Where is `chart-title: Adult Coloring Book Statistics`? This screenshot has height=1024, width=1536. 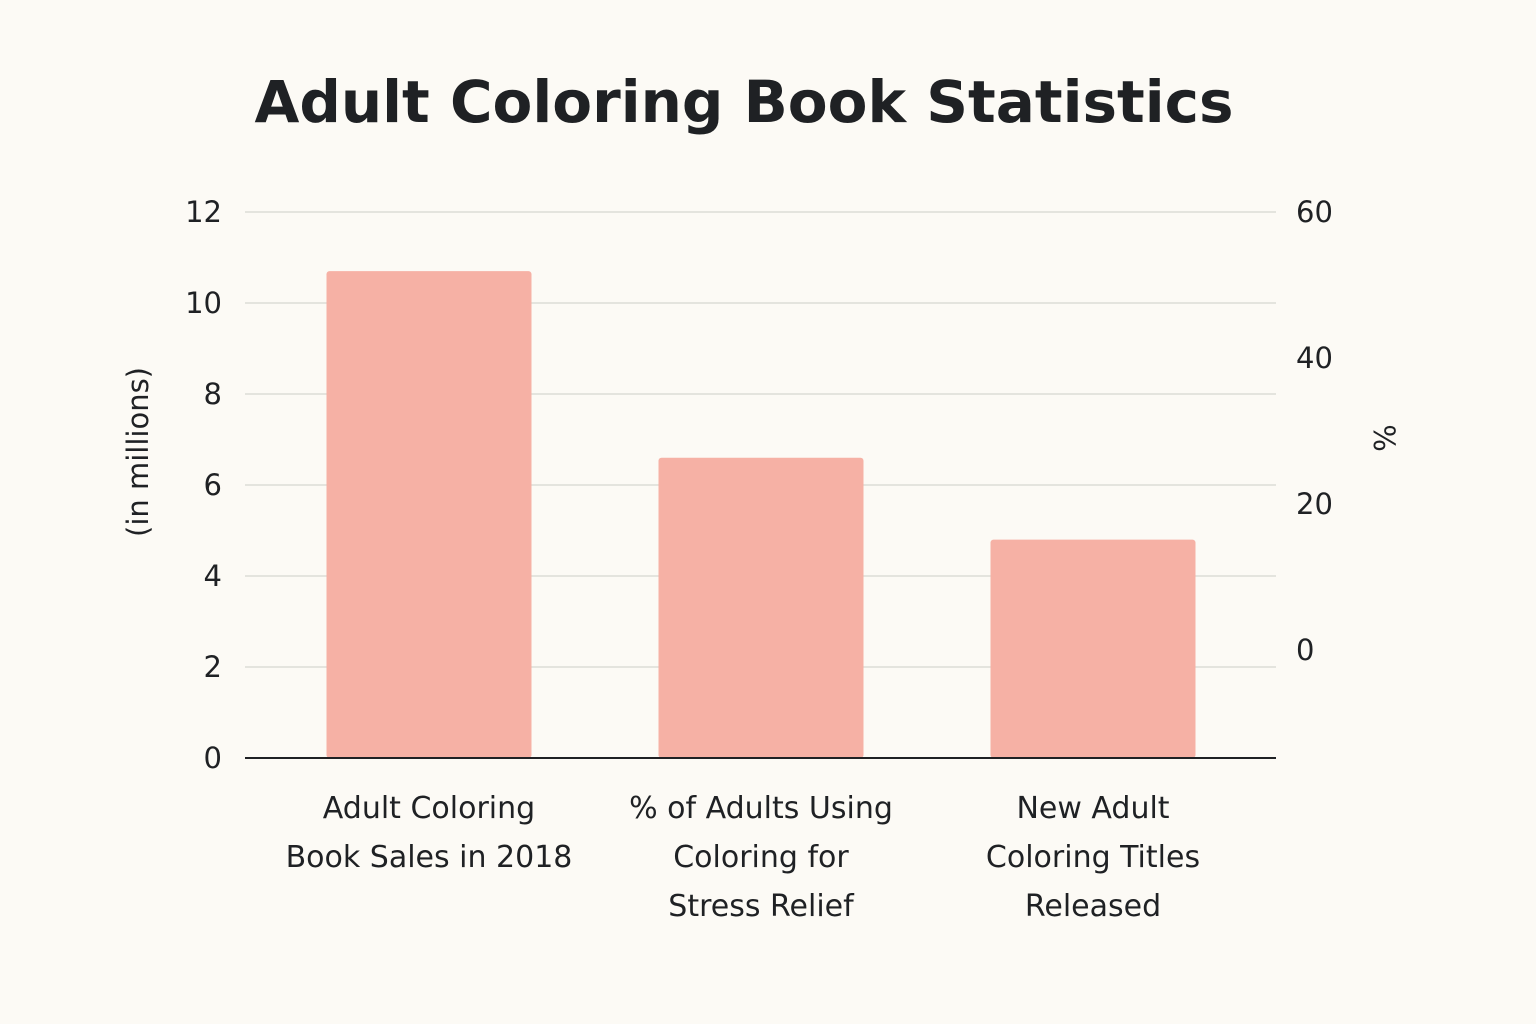
chart-title: Adult Coloring Book Statistics is located at coordinates (744, 102).